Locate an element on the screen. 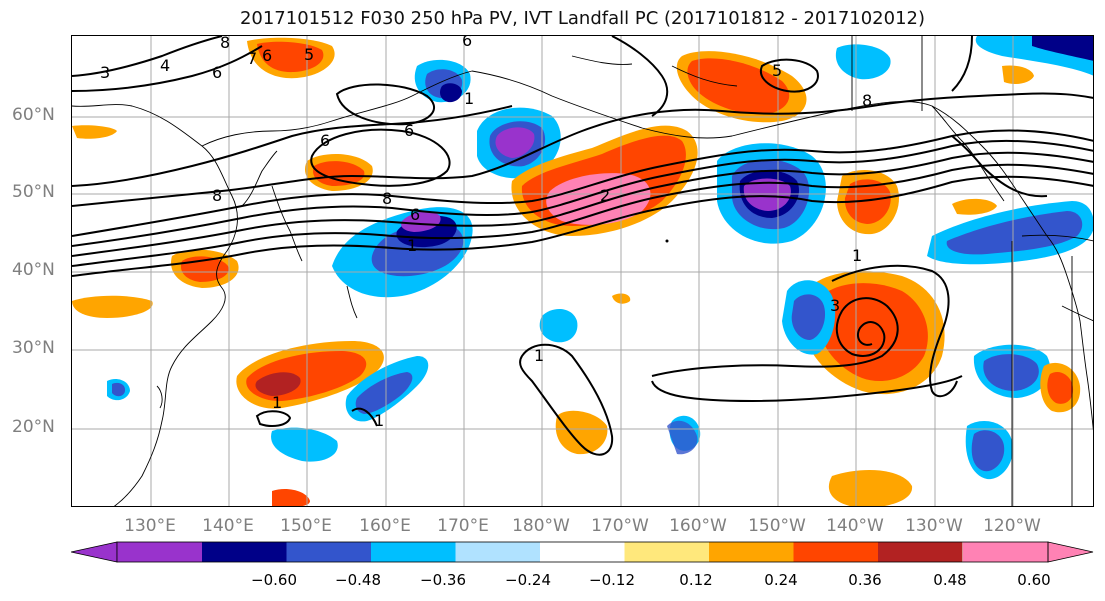  colorbar-tick-label: 0.36 is located at coordinates (865, 580).